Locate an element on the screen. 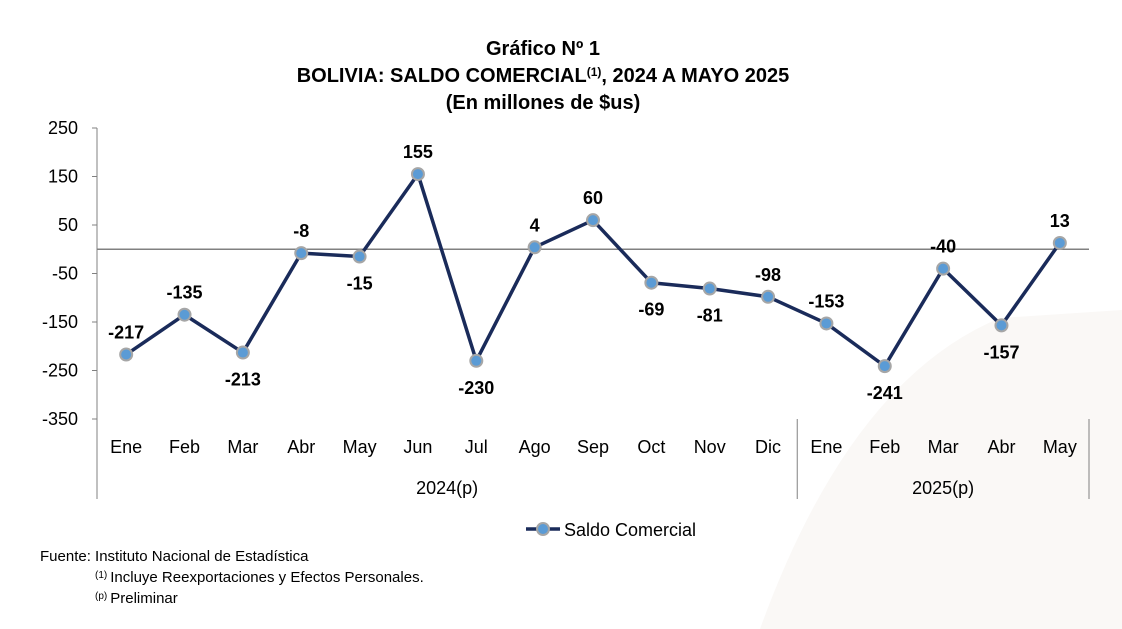 The height and width of the screenshot is (629, 1122). footnote-1-mark: (1) is located at coordinates (101, 575).